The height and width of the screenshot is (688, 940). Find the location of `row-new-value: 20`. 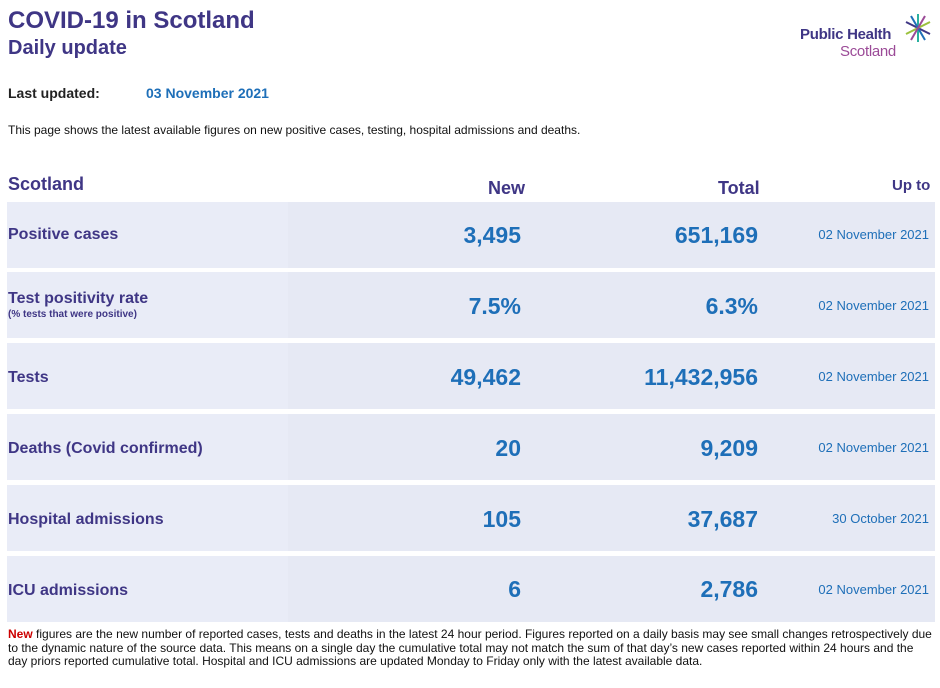

row-new-value: 20 is located at coordinates (508, 448).